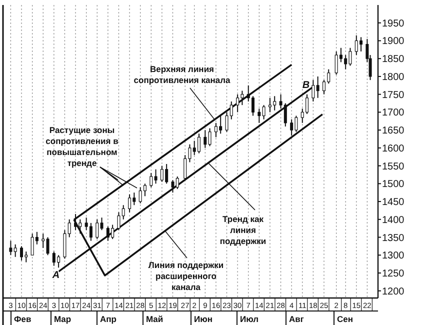 The width and height of the screenshot is (421, 325). What do you see at coordinates (393, 292) in the screenshot?
I see `y-tick-label: 1200` at bounding box center [393, 292].